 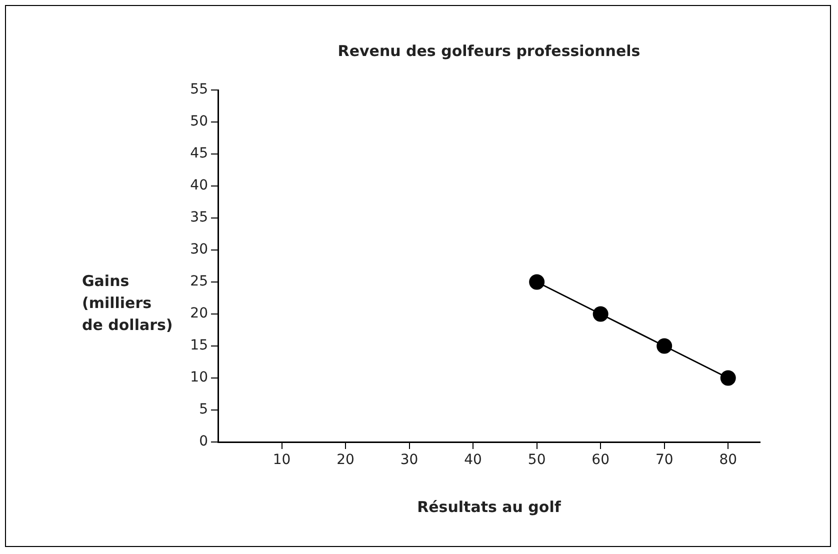 I want to click on y-tick-label: 0, so click(x=203, y=442).